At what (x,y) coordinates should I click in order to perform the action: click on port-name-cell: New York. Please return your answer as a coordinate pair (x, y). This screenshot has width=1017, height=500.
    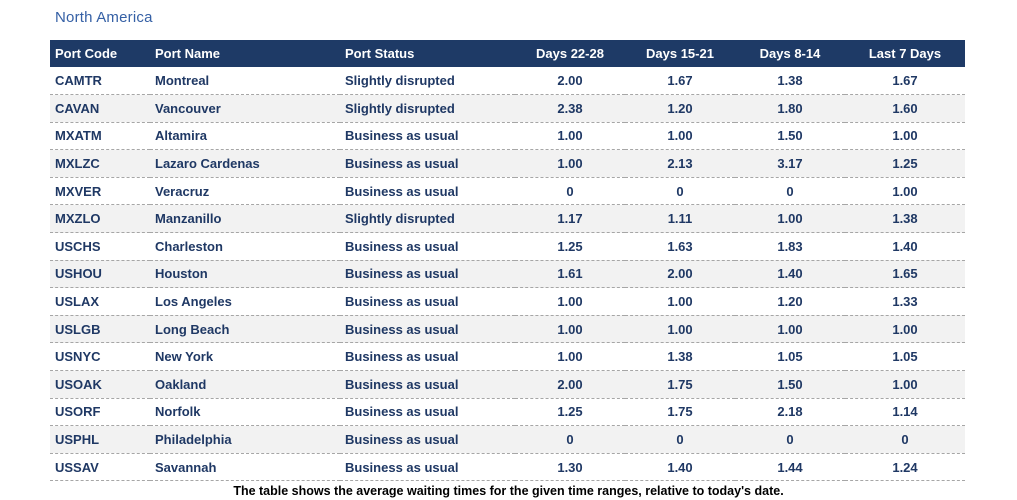
    Looking at the image, I should click on (245, 357).